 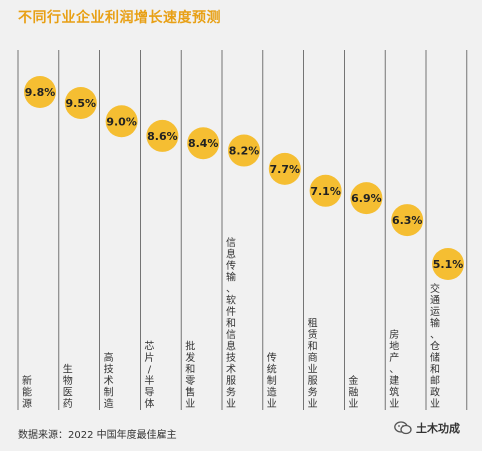 I want to click on category-label: 高技术制造, so click(x=109, y=380).